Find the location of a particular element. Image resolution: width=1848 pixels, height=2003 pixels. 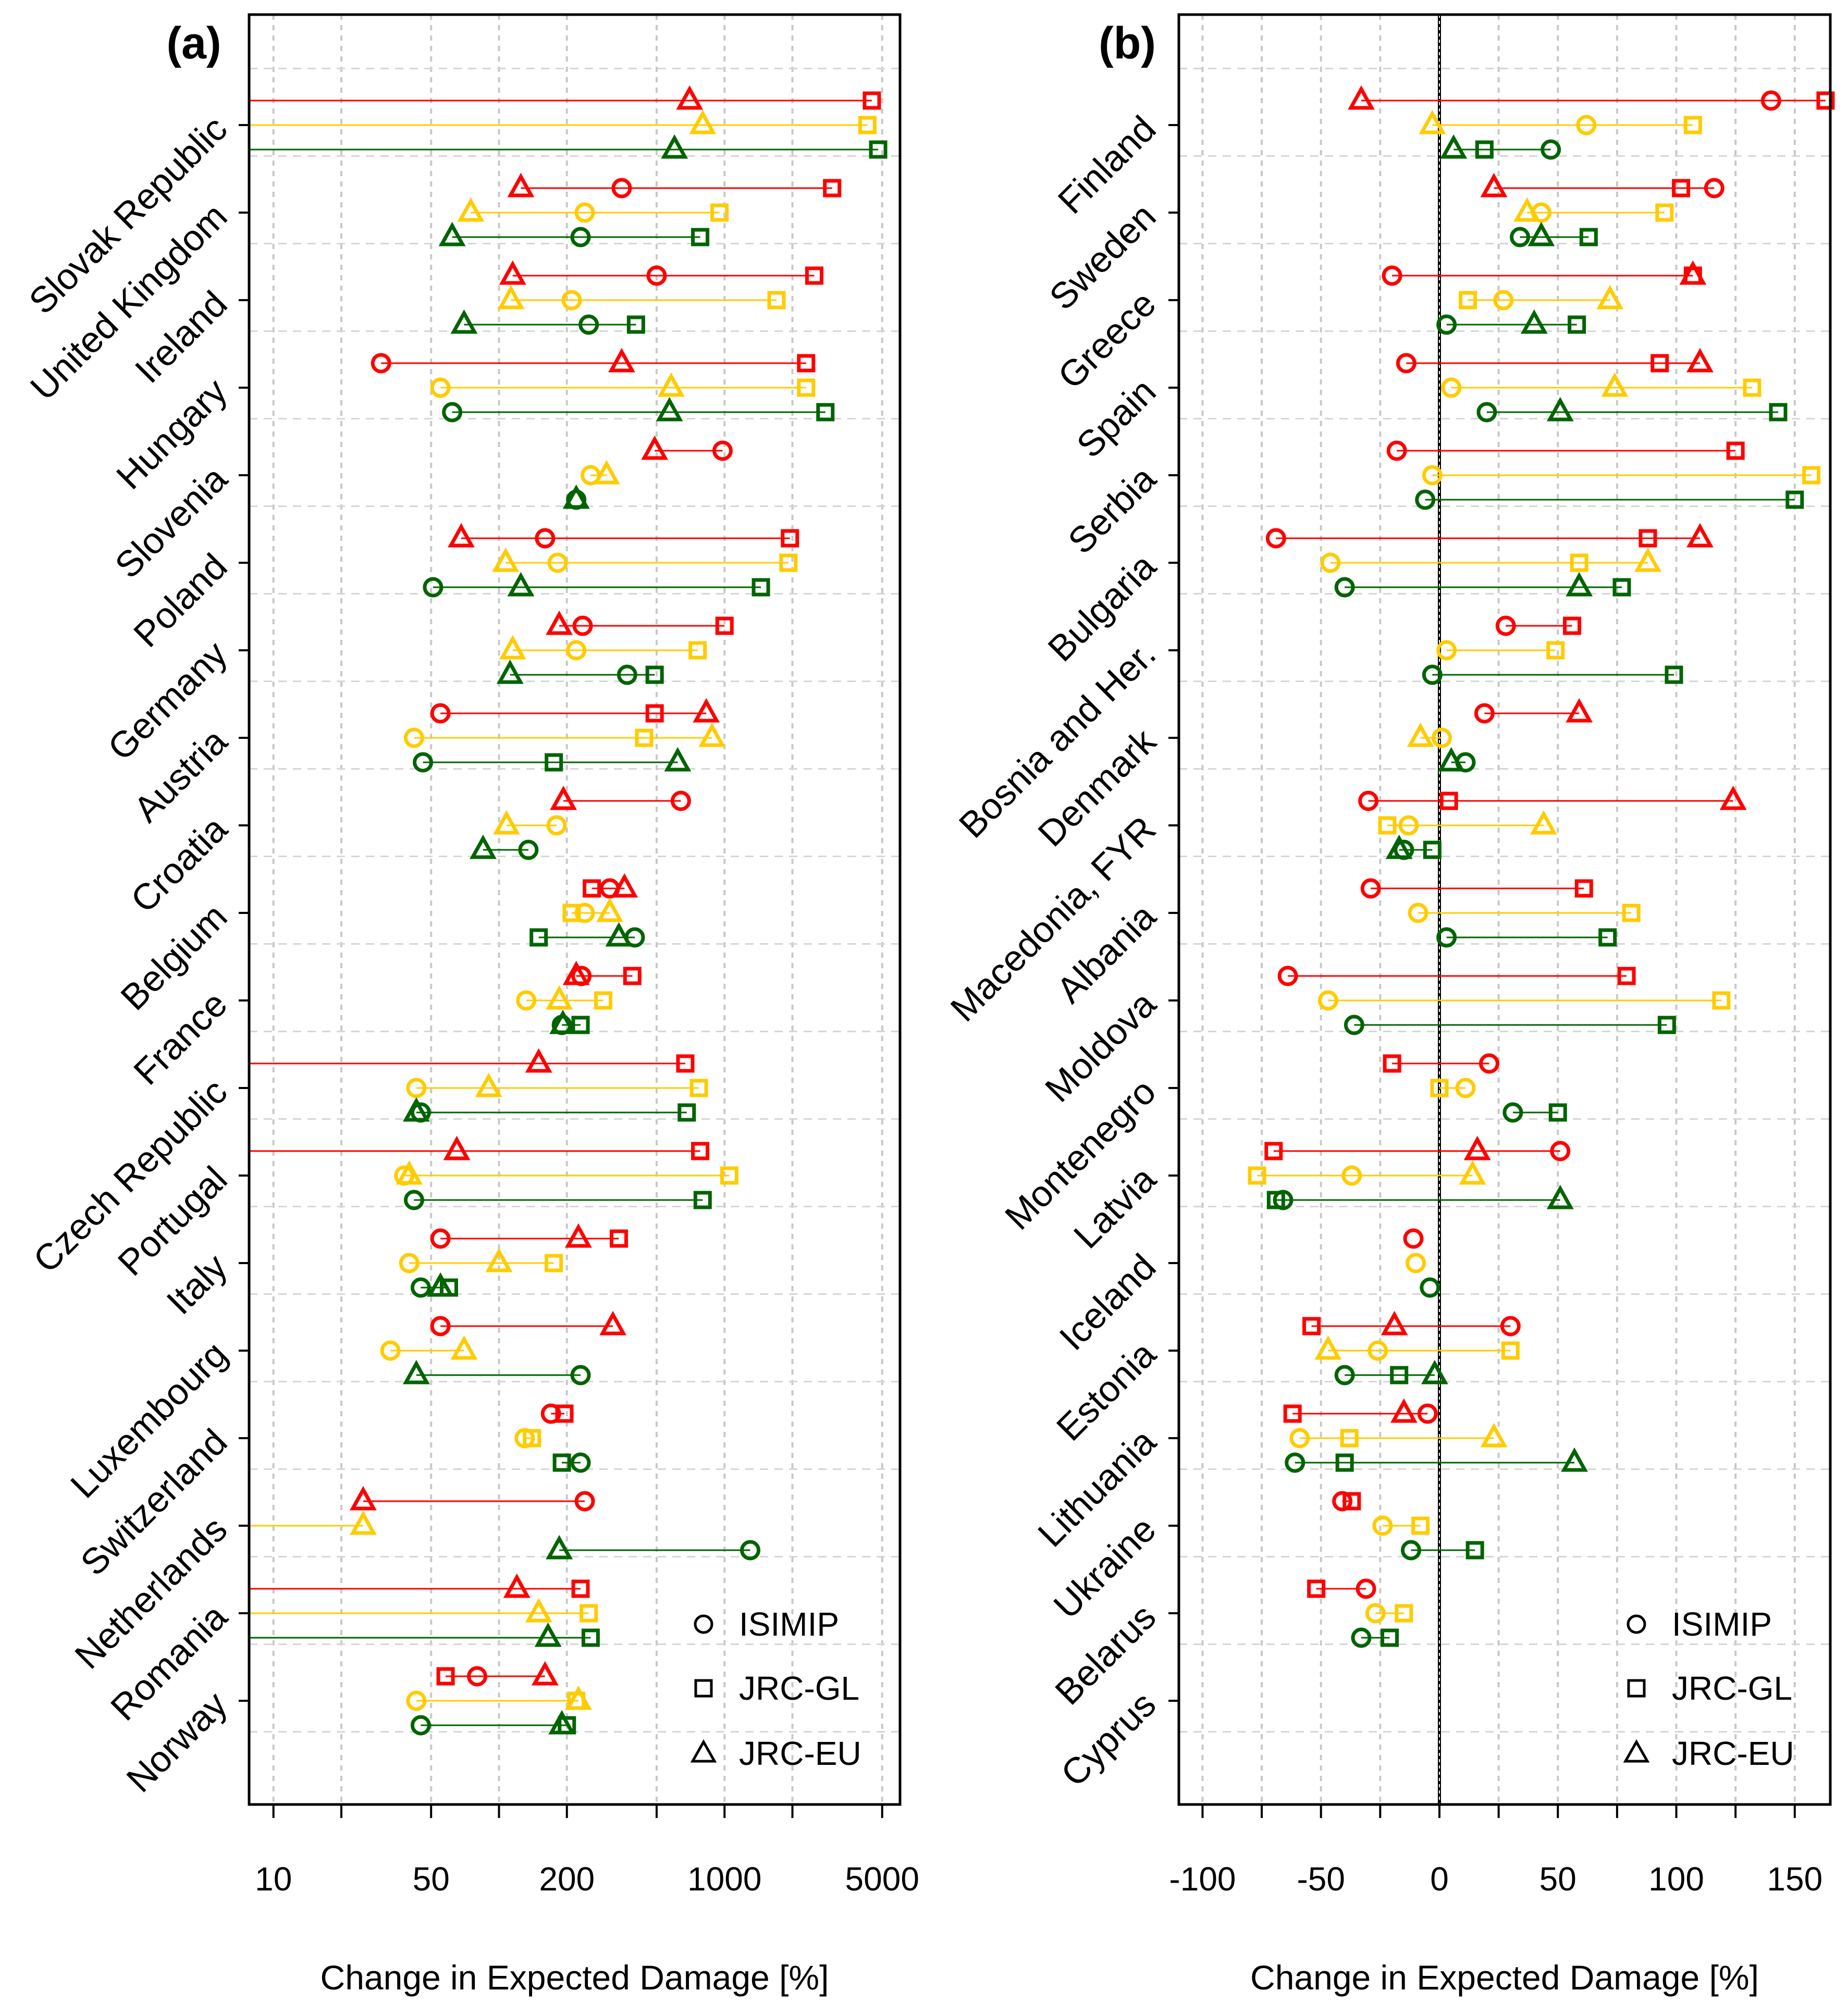

x-tick-label: 10 is located at coordinates (273, 1879).